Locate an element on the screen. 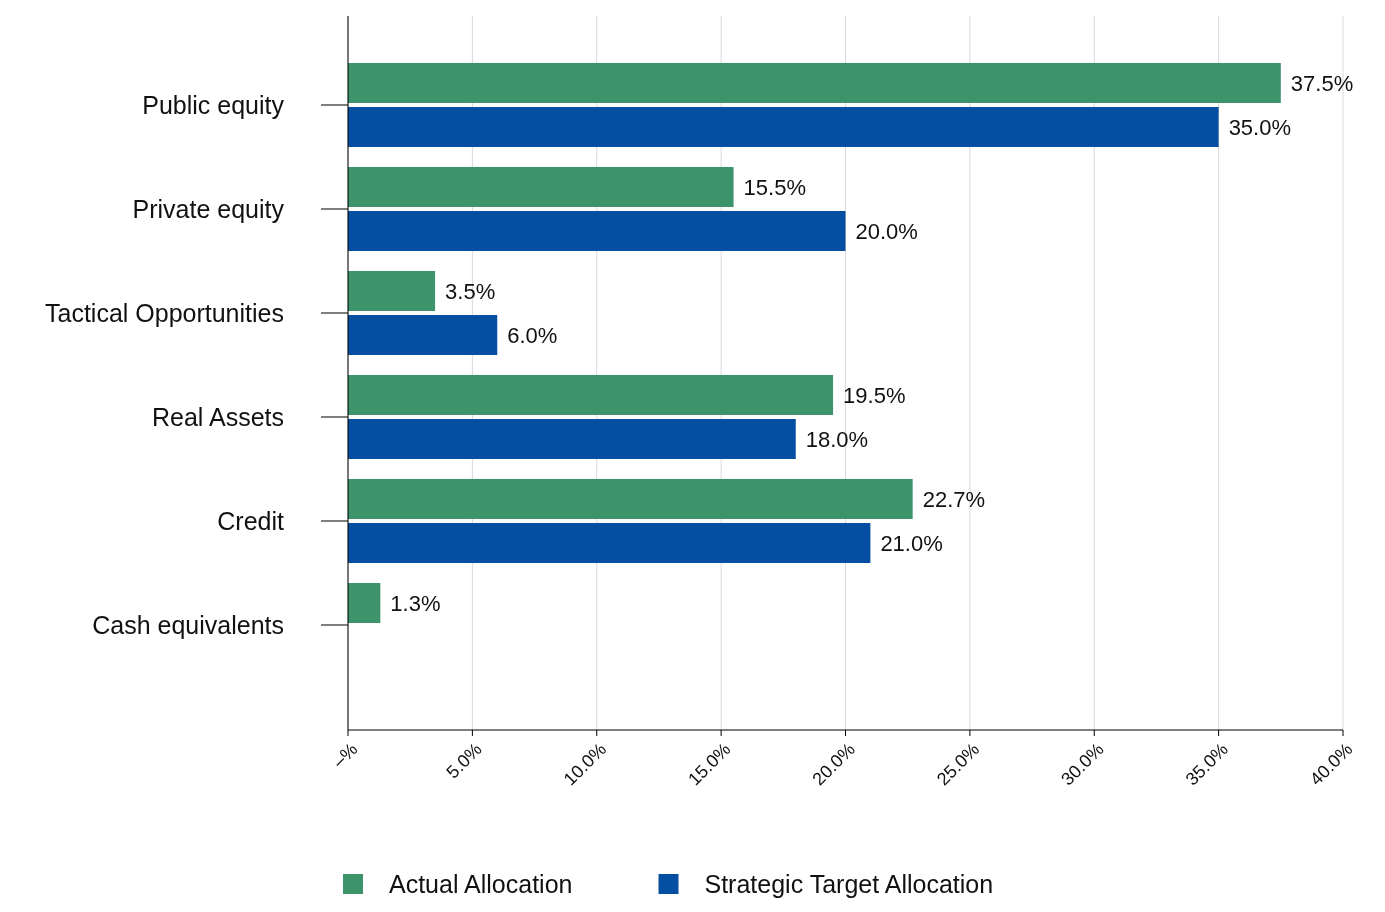 The width and height of the screenshot is (1385, 912). data-label: 37.5% is located at coordinates (1322, 83).